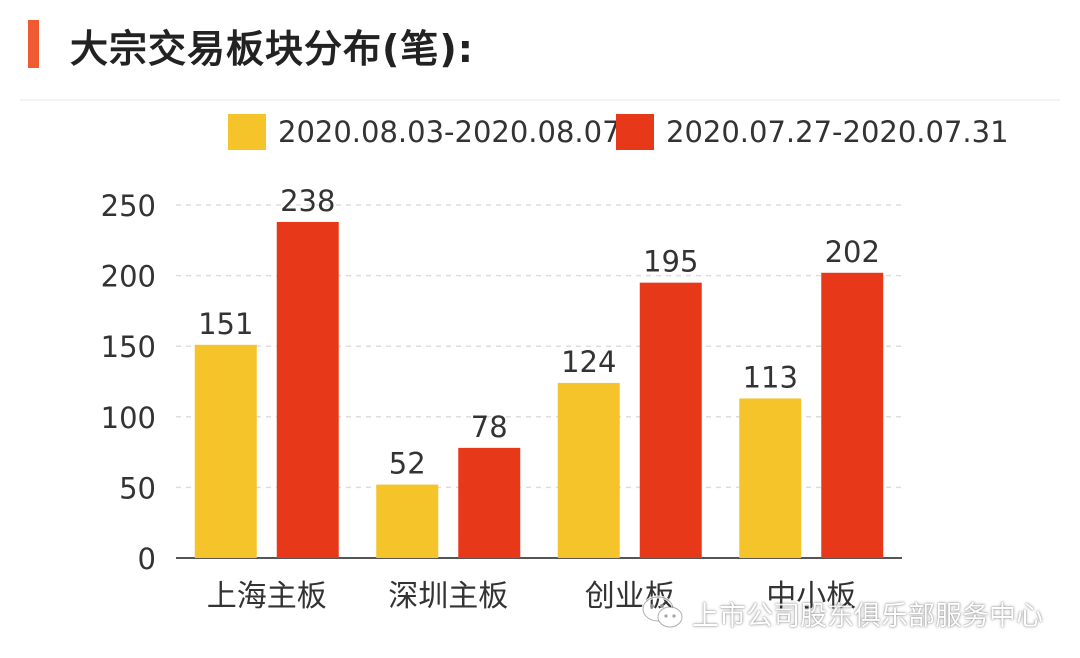 The height and width of the screenshot is (658, 1080). What do you see at coordinates (837, 132) in the screenshot?
I see `legend-label-series-2: 2020.07.27-2020.07.31` at bounding box center [837, 132].